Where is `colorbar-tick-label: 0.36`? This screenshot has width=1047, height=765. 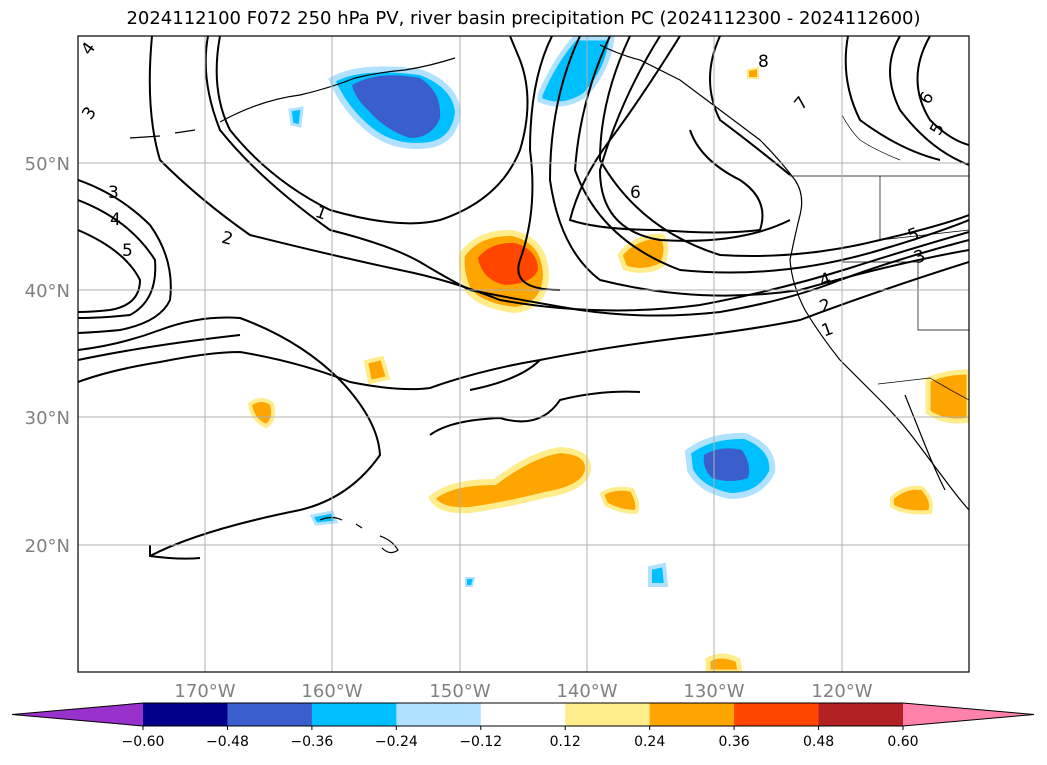 colorbar-tick-label: 0.36 is located at coordinates (734, 742).